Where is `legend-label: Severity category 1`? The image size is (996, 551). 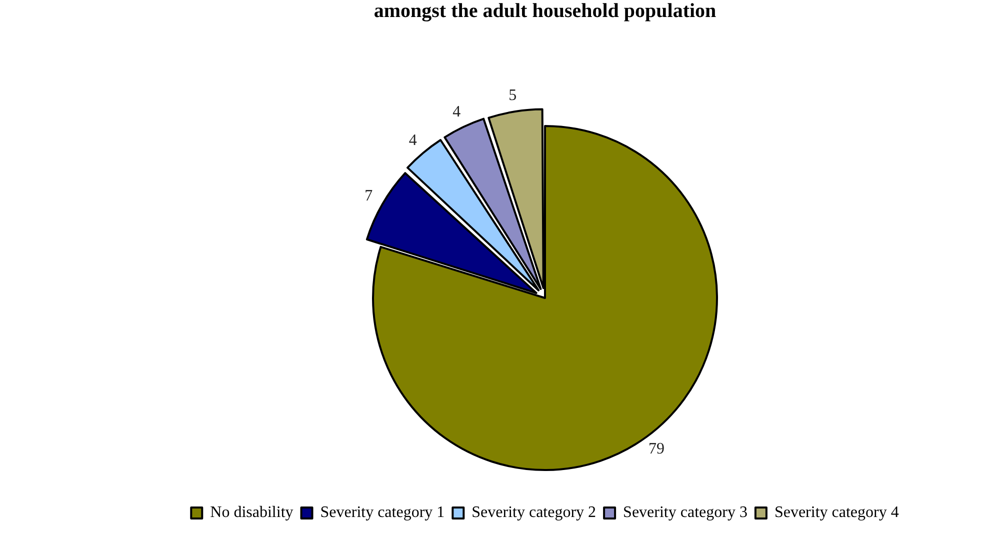 legend-label: Severity category 1 is located at coordinates (382, 513).